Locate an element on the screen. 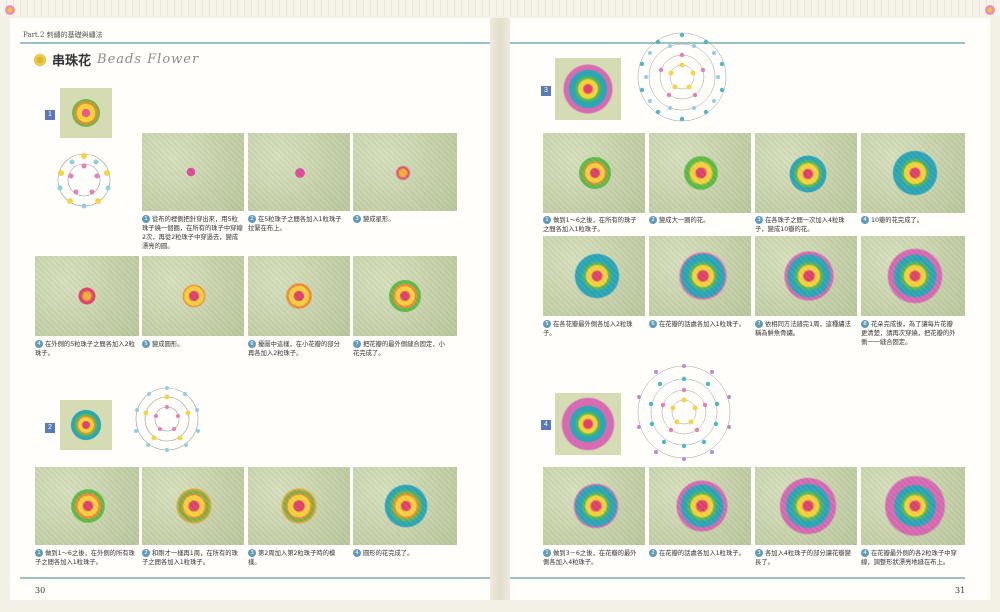  step-caption: 6 在花瓣的話處各加入1粒珠子。 is located at coordinates (698, 324).